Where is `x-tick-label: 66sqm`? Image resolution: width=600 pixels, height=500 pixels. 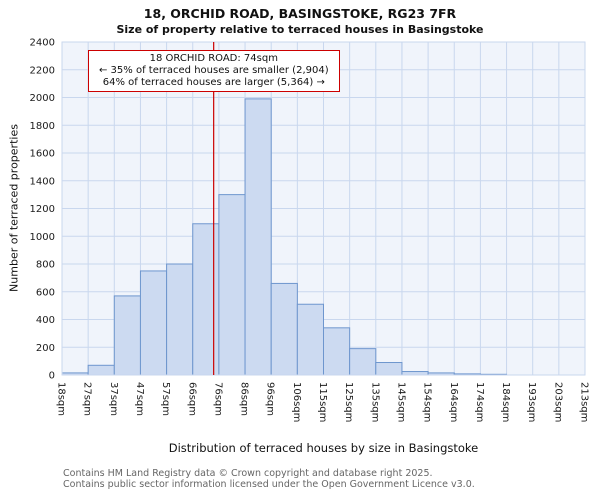
x-tick-label: 66sqm is located at coordinates (191, 399).